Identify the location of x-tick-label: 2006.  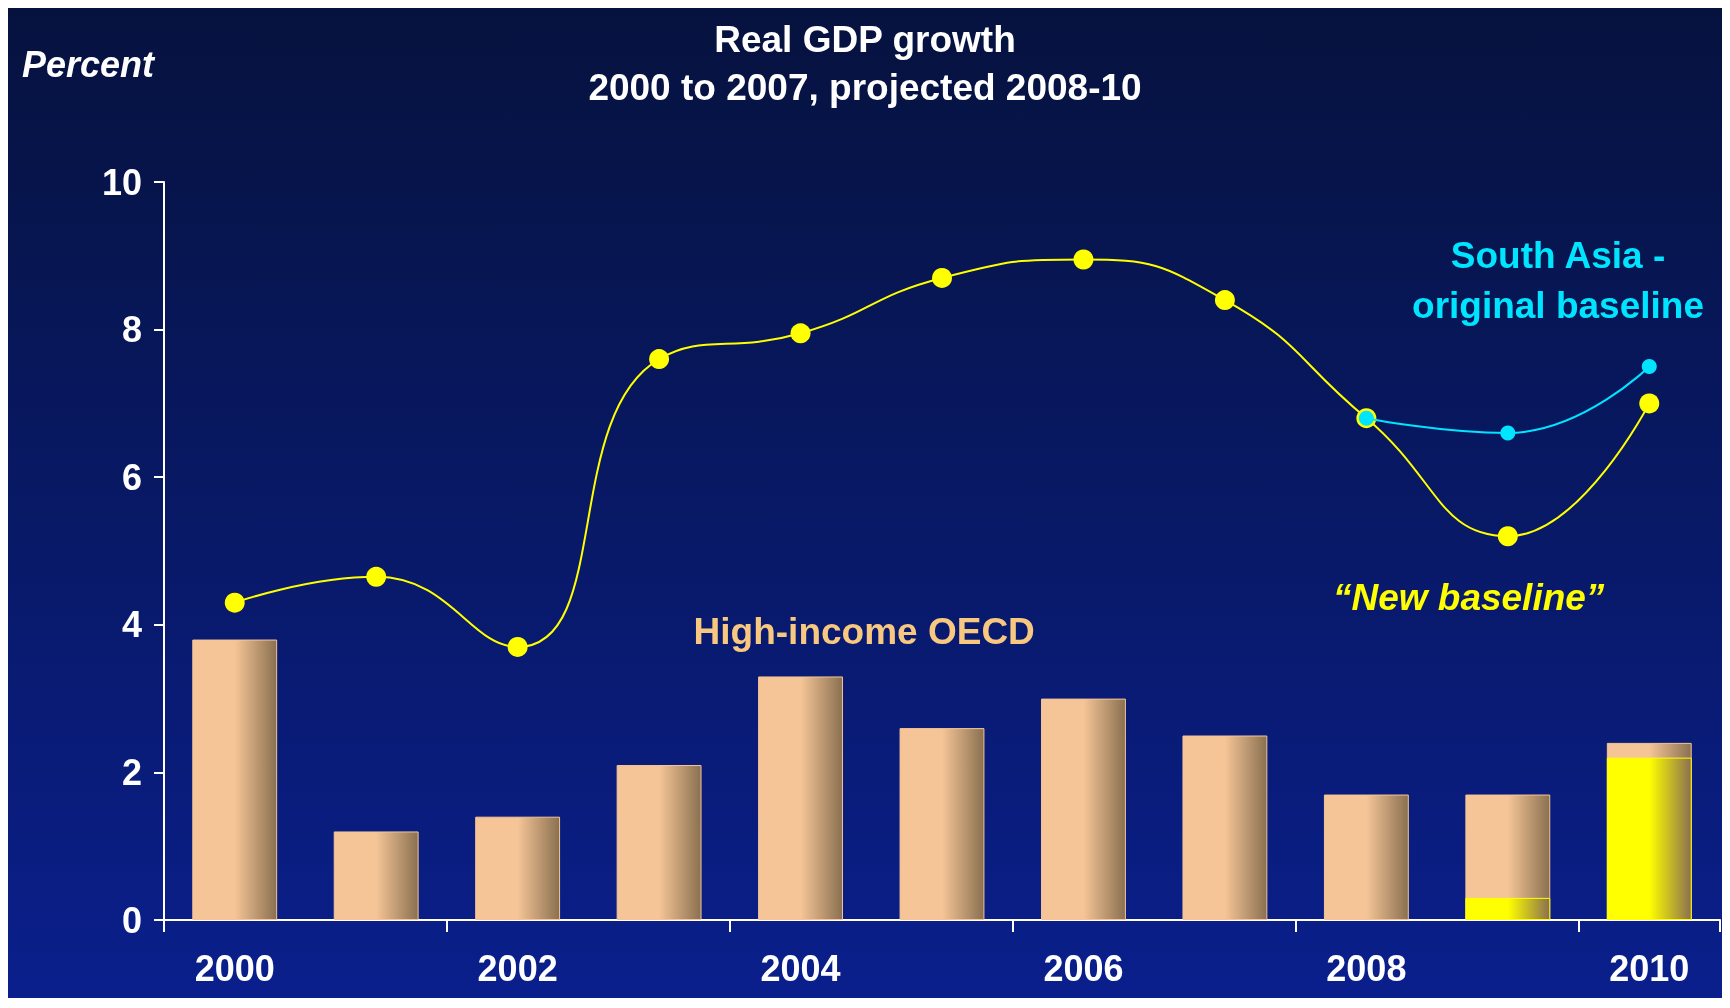
(1083, 968).